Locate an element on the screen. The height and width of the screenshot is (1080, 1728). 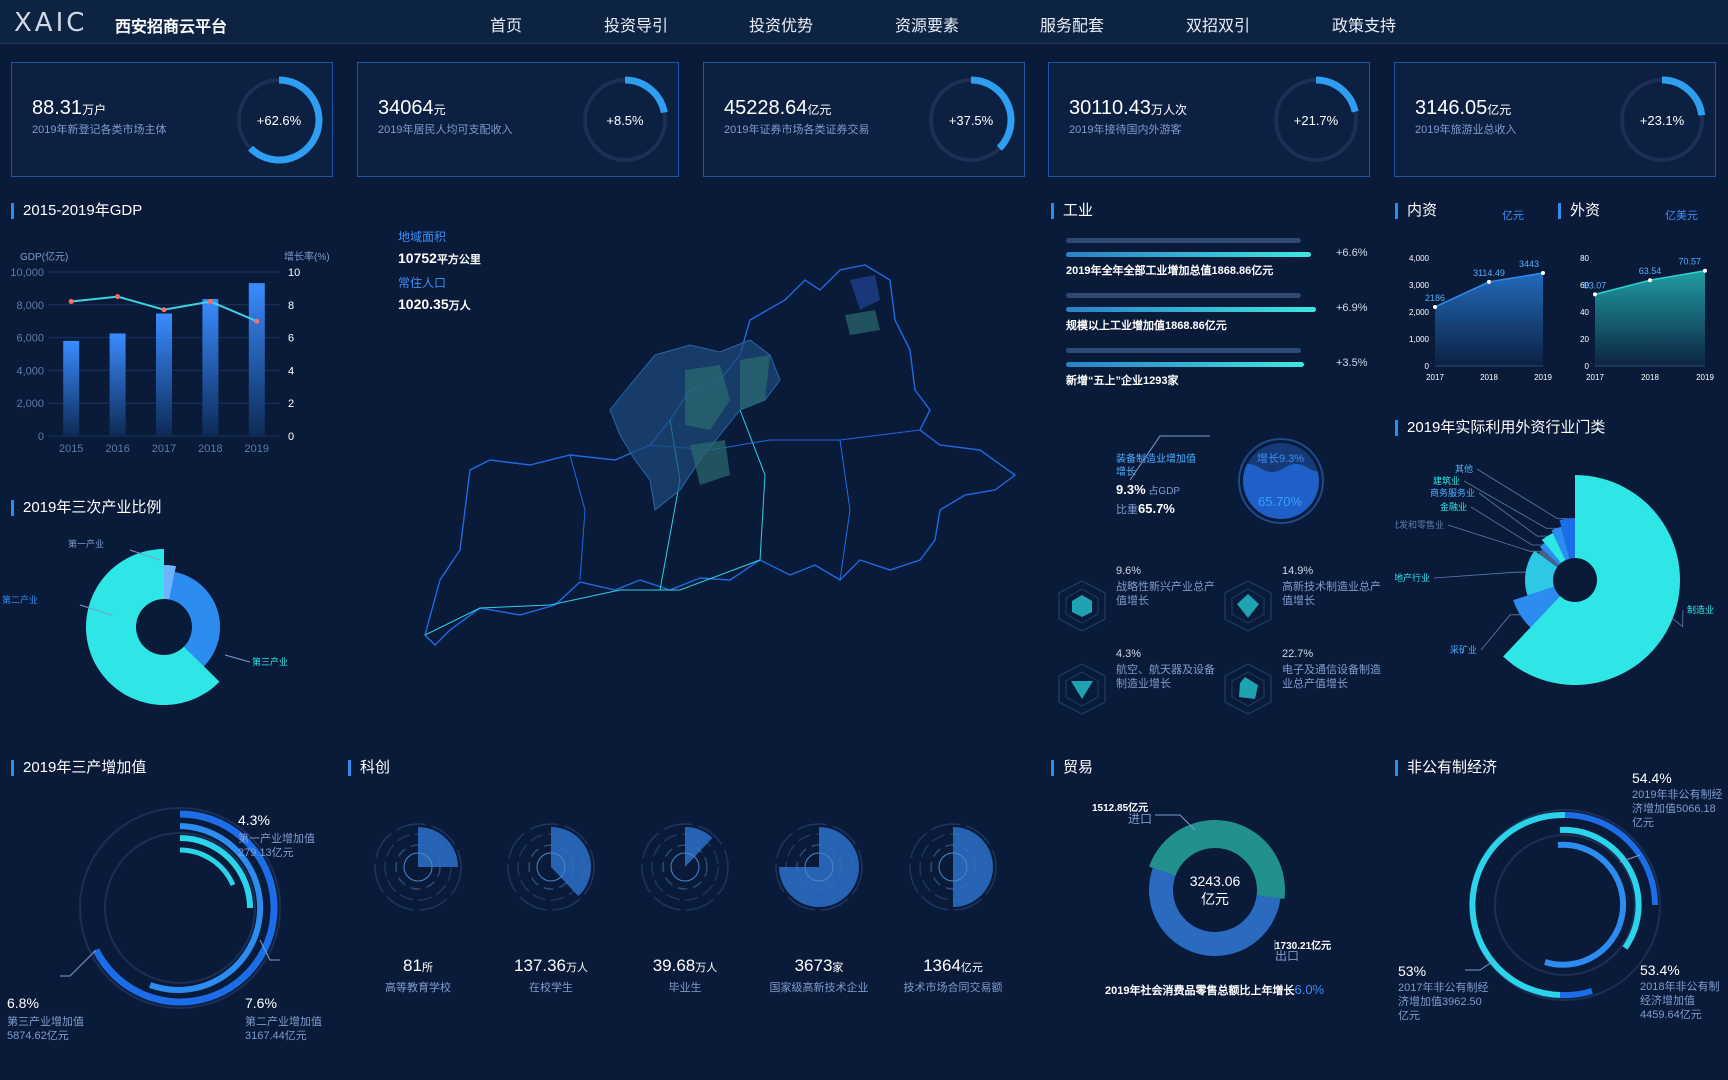
gdp-right-unit: 增长率(%) is located at coordinates (307, 257).